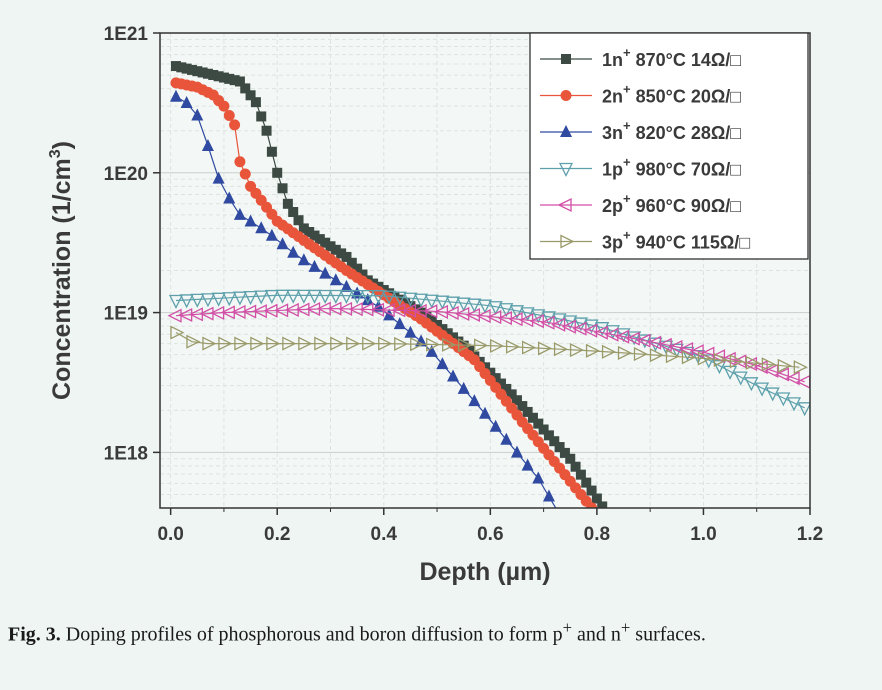 The width and height of the screenshot is (882, 690). I want to click on legend-marker-1n, so click(566, 59).